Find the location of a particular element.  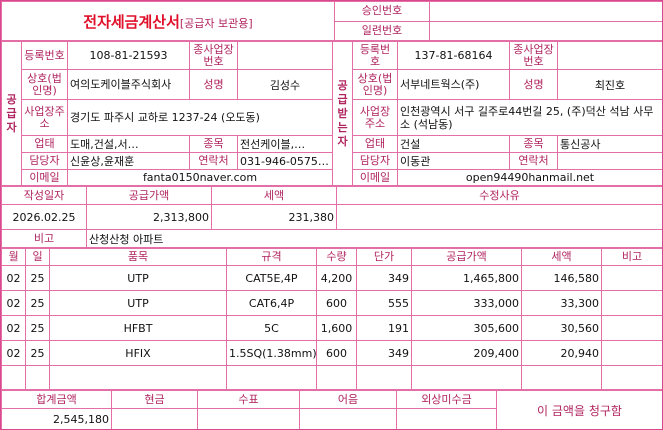

value: 137-81-68164 is located at coordinates (453, 55).